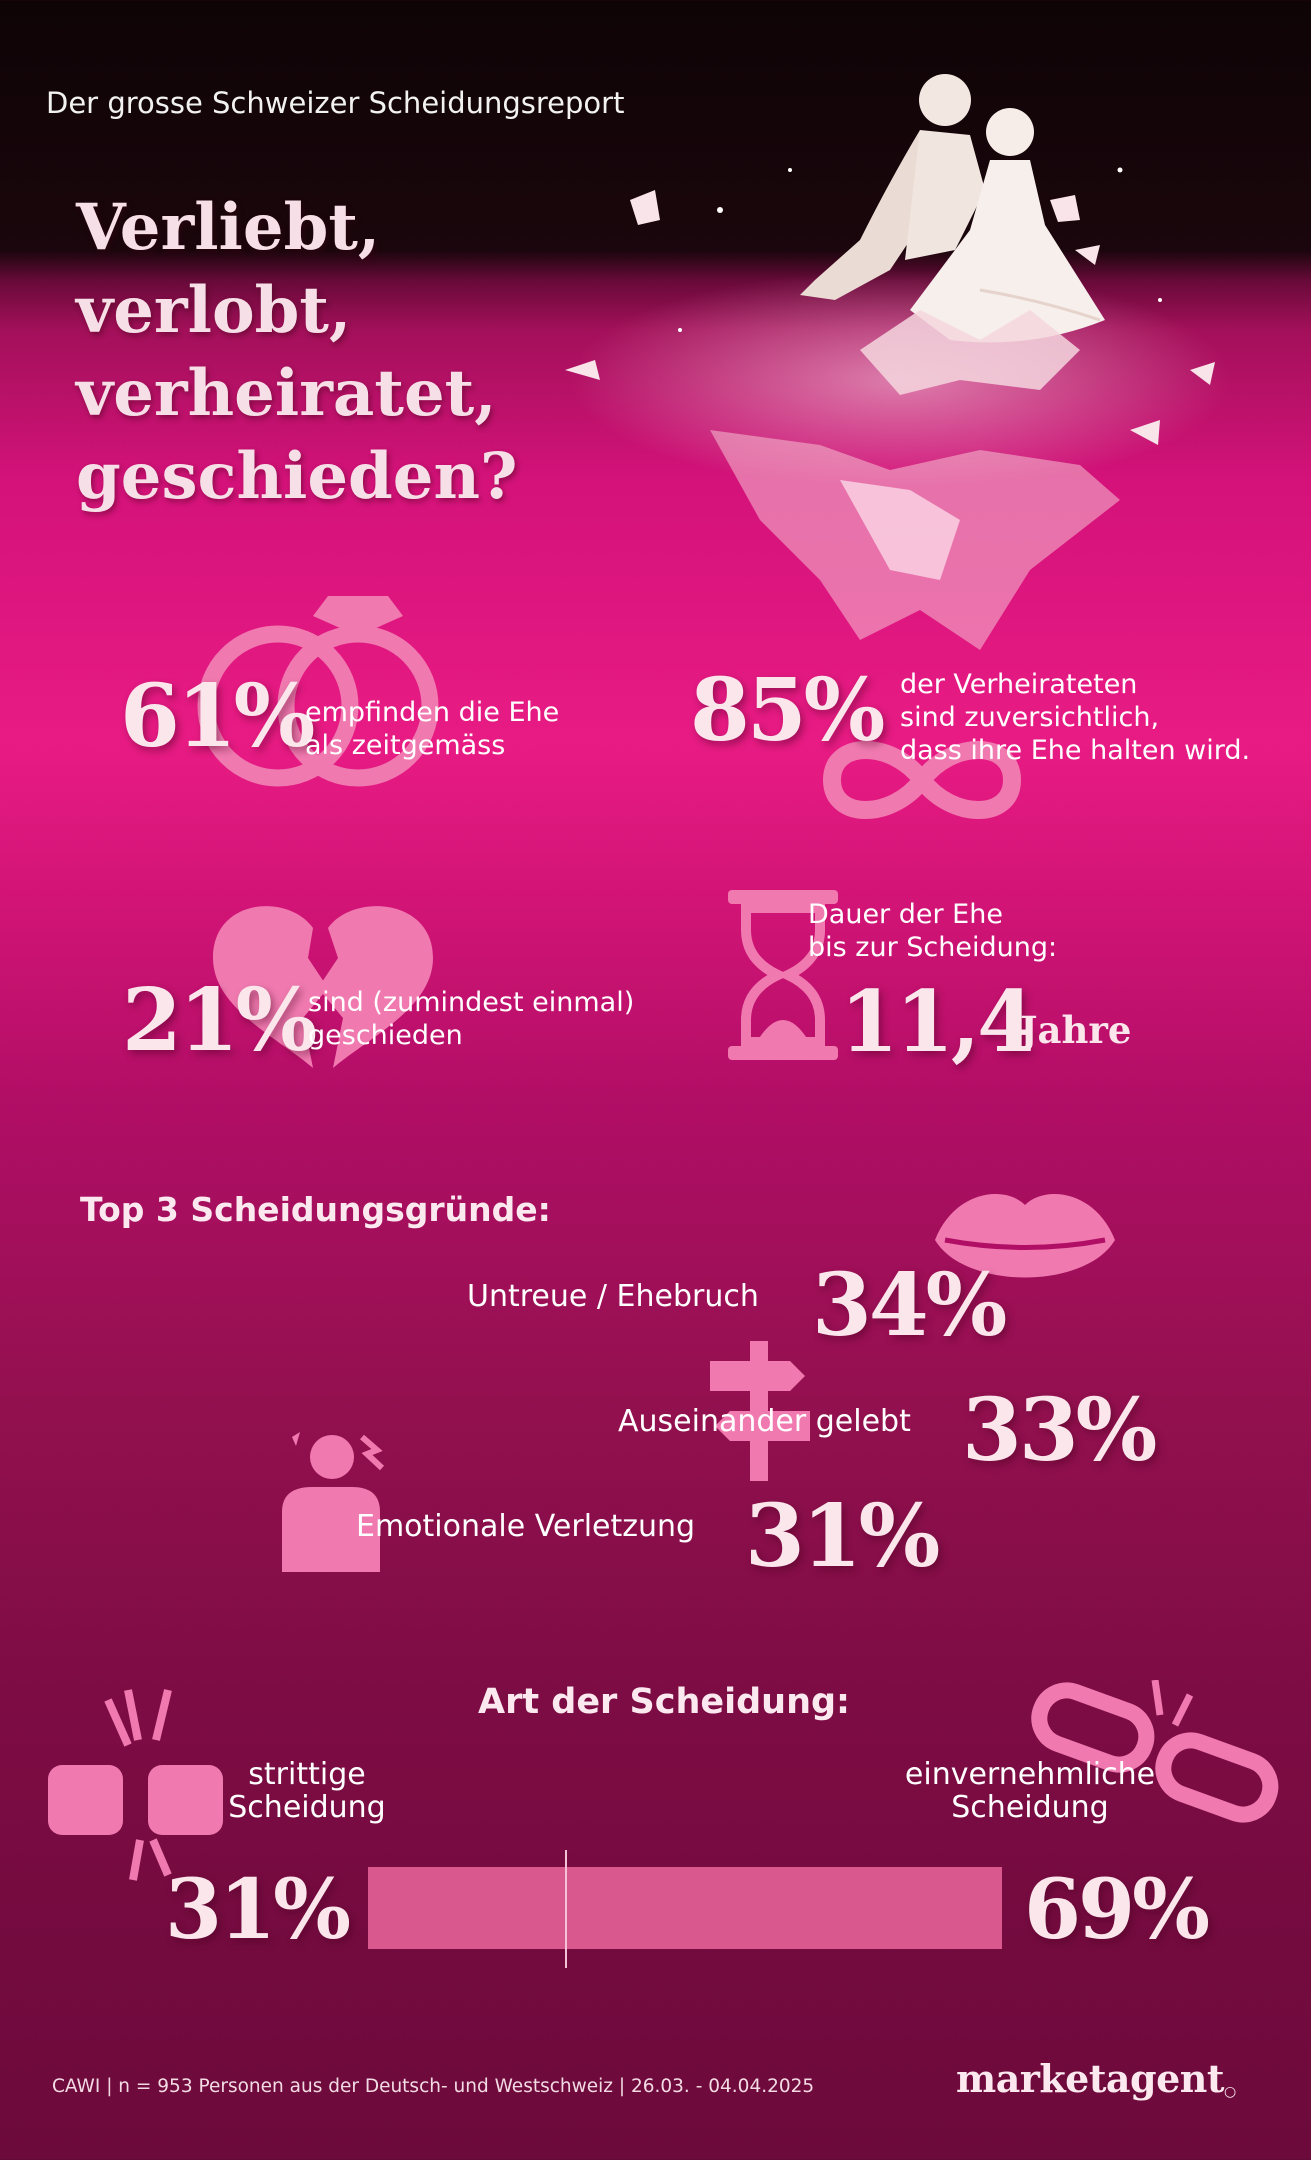 Image resolution: width=1311 pixels, height=2160 pixels. What do you see at coordinates (764, 1421) in the screenshot?
I see `reason-2-label: Auseinander gelebt` at bounding box center [764, 1421].